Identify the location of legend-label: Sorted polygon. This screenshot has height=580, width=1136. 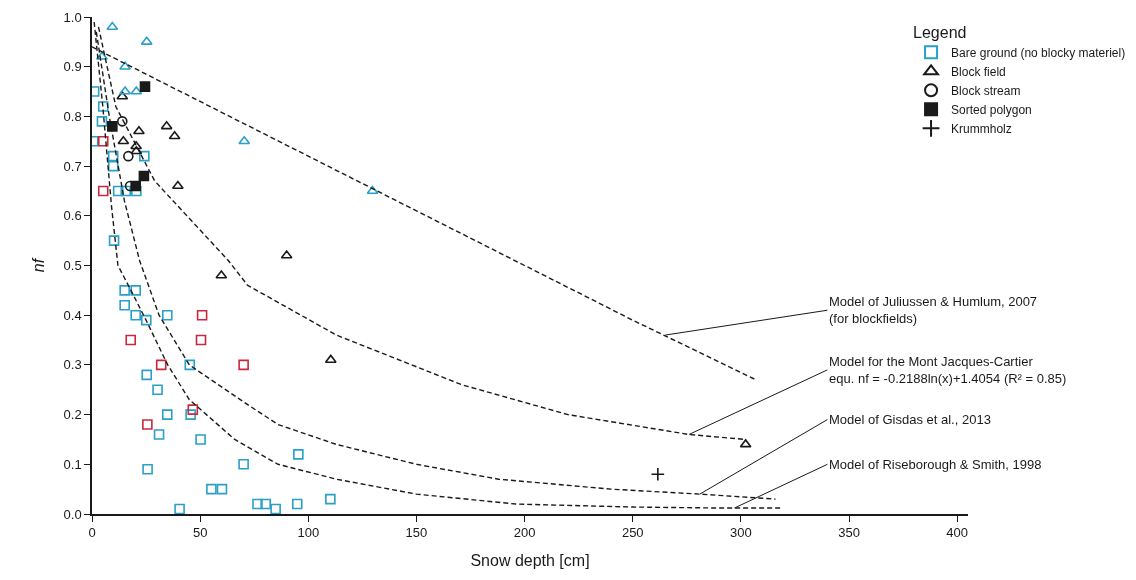
(991, 109).